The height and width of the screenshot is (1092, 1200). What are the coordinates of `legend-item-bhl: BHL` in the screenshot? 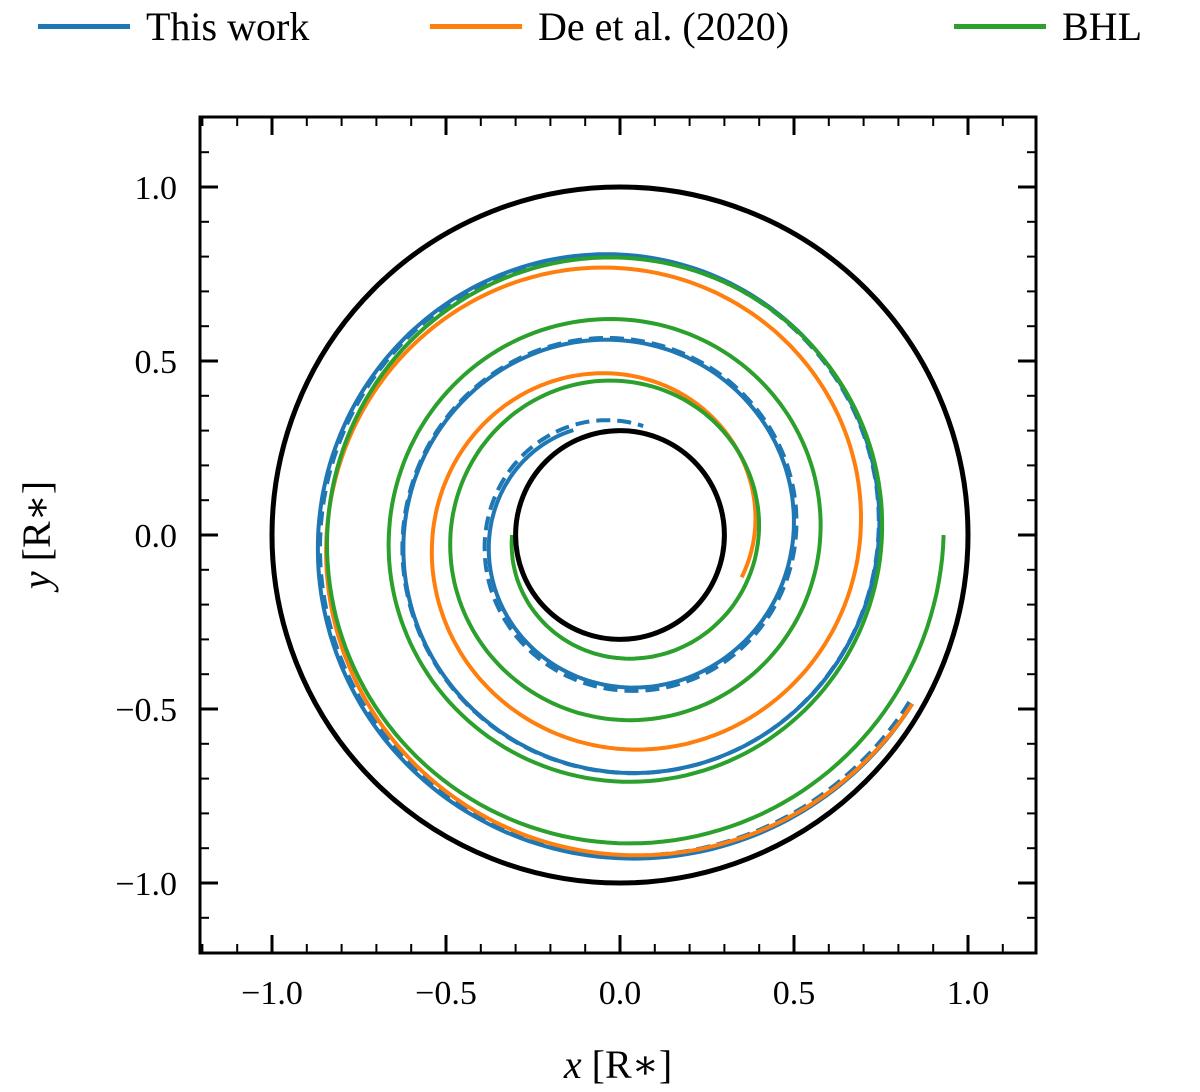 It's located at (1048, 26).